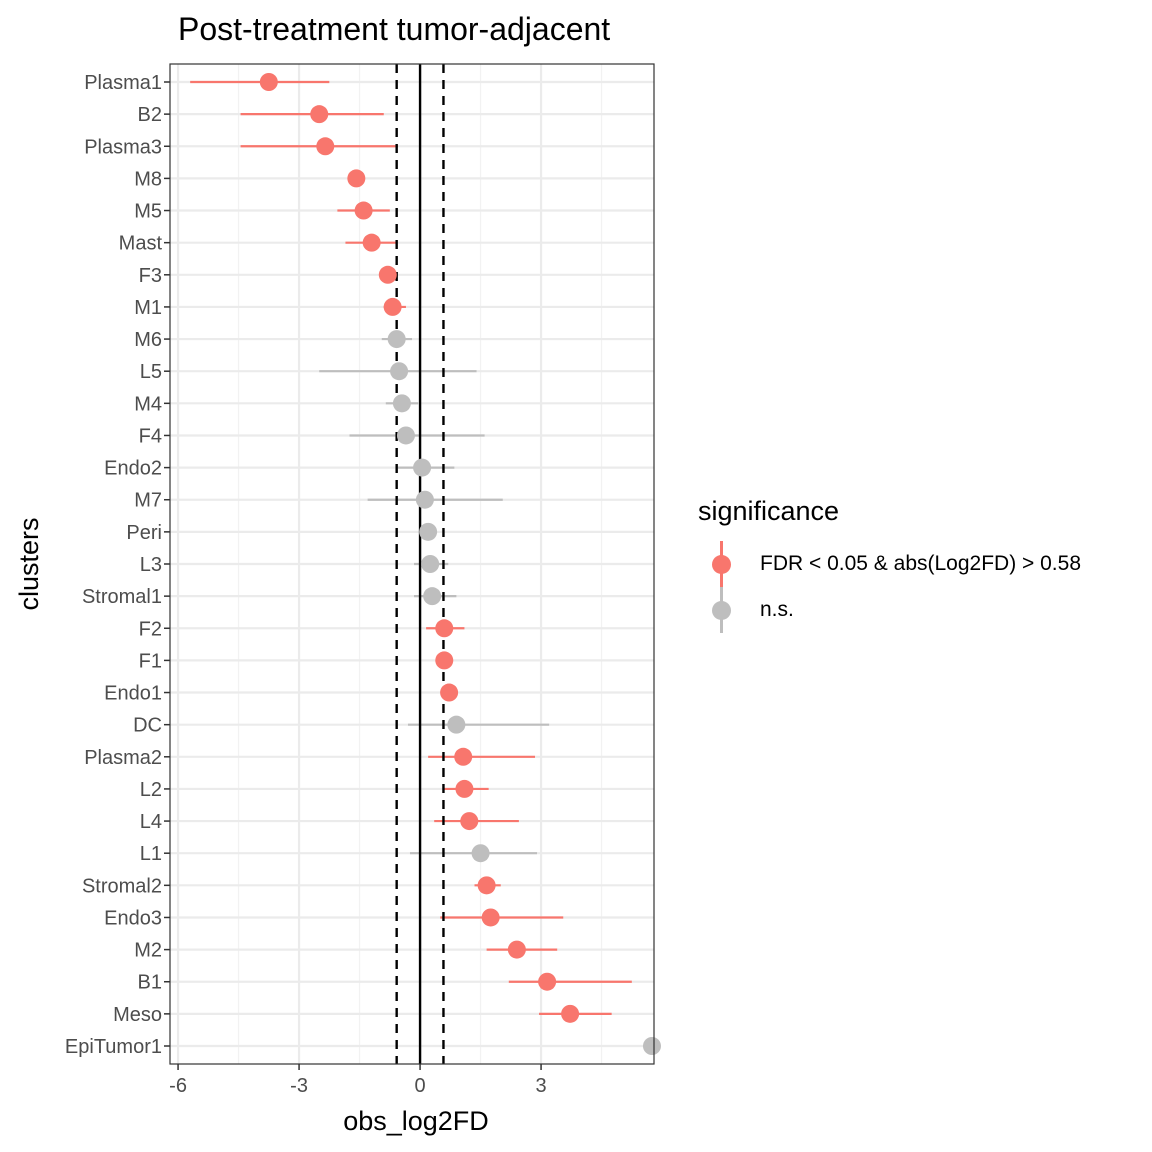 Image resolution: width=1152 pixels, height=1152 pixels. I want to click on y-tick-label: M2, so click(148, 951).